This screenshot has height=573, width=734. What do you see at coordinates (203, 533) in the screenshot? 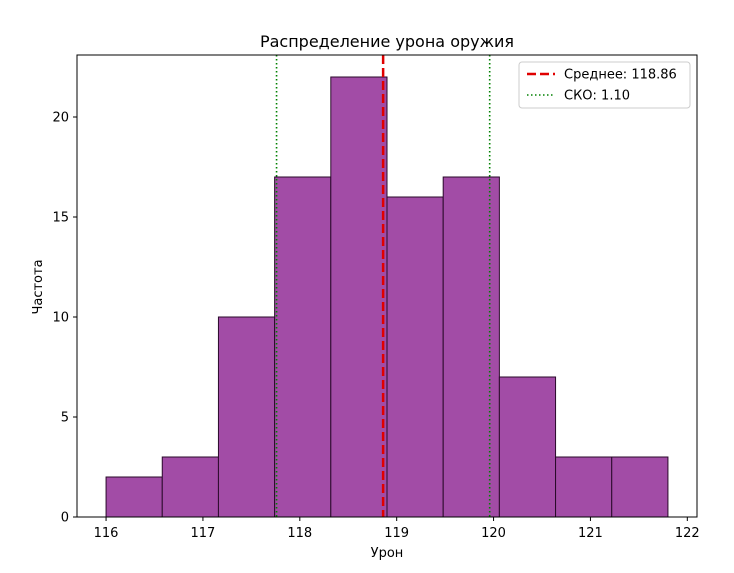
I see `x-tick-label: 117` at bounding box center [203, 533].